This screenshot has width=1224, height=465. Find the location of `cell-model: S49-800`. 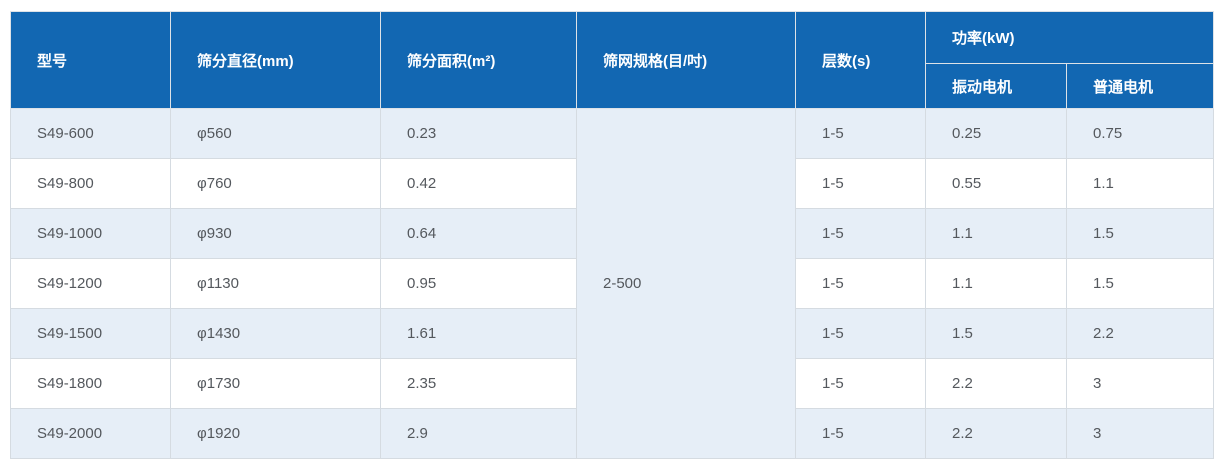

cell-model: S49-800 is located at coordinates (90, 183).